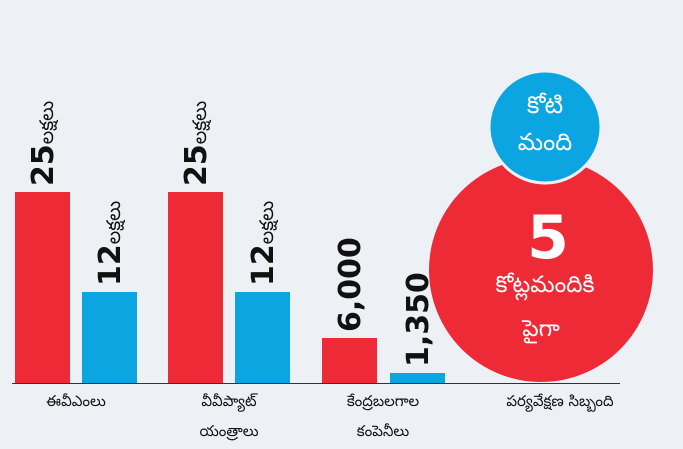  Describe the element at coordinates (545, 142) in the screenshot. I see `circle-text: మంది` at that location.